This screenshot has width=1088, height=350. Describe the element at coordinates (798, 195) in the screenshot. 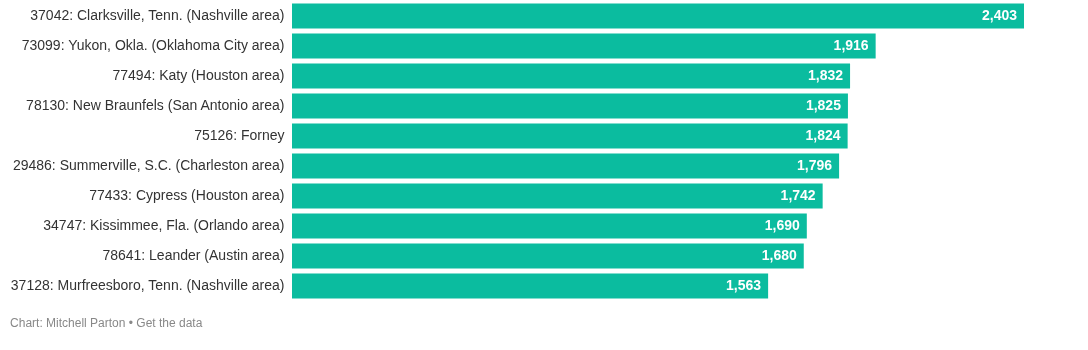

I see `data-label: 1,742` at that location.